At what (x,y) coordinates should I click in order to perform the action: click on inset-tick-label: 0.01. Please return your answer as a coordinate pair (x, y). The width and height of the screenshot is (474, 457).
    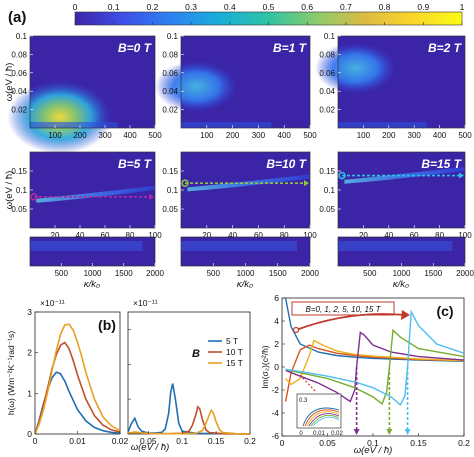
    Looking at the image, I should click on (319, 434).